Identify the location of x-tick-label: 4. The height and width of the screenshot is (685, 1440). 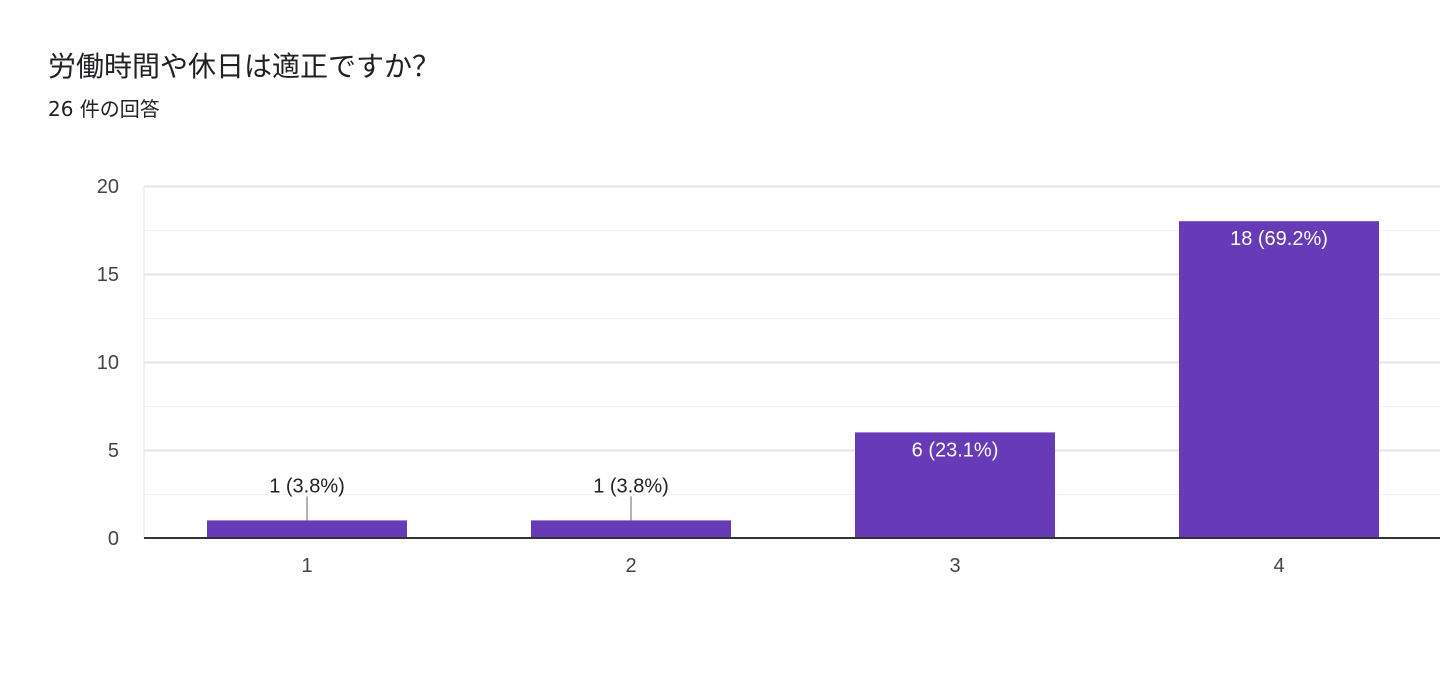
(1278, 566).